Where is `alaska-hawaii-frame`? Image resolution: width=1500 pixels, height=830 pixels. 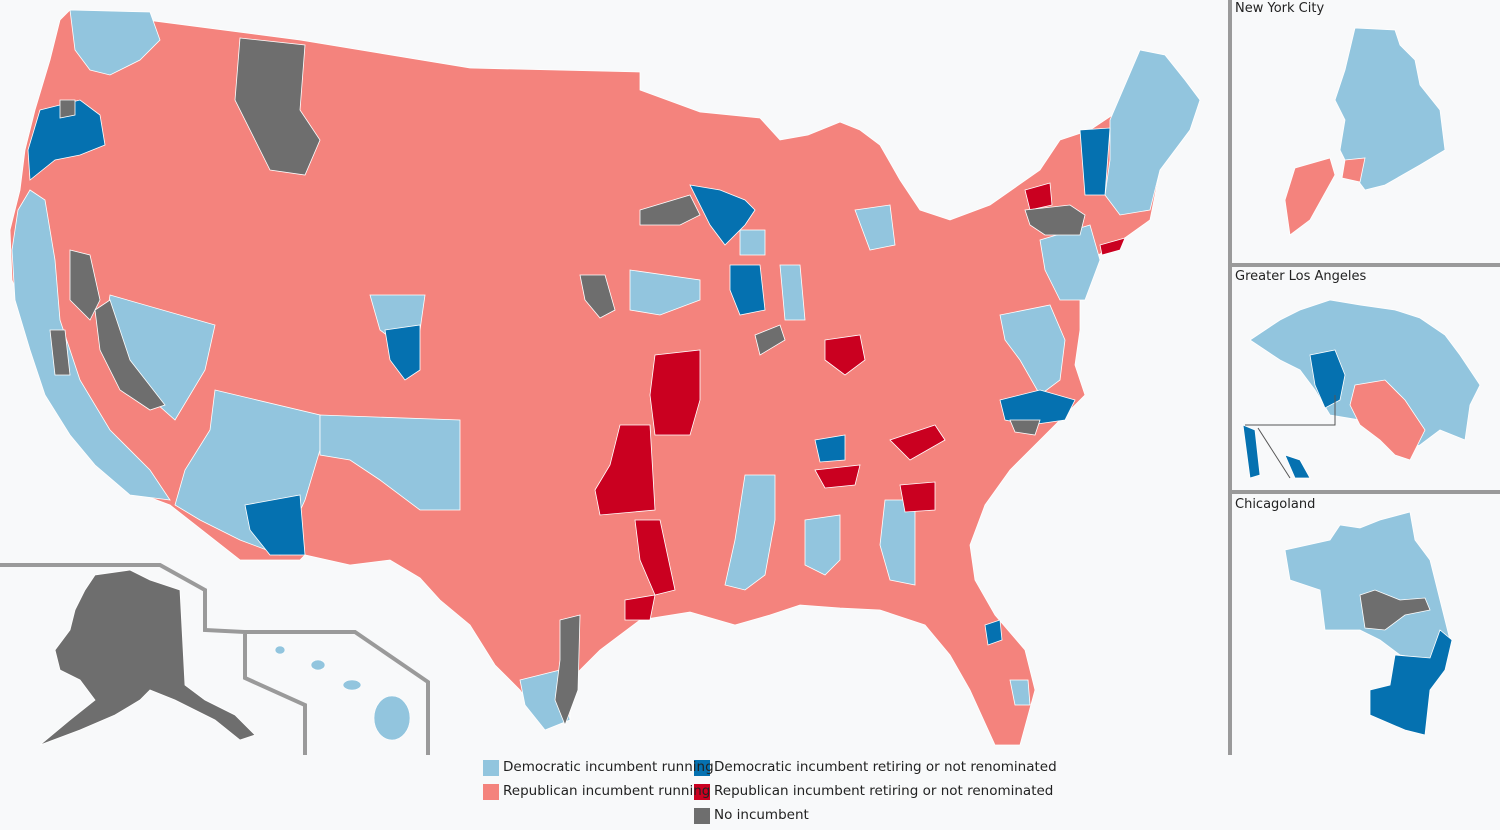 alaska-hawaii-frame is located at coordinates (215, 659).